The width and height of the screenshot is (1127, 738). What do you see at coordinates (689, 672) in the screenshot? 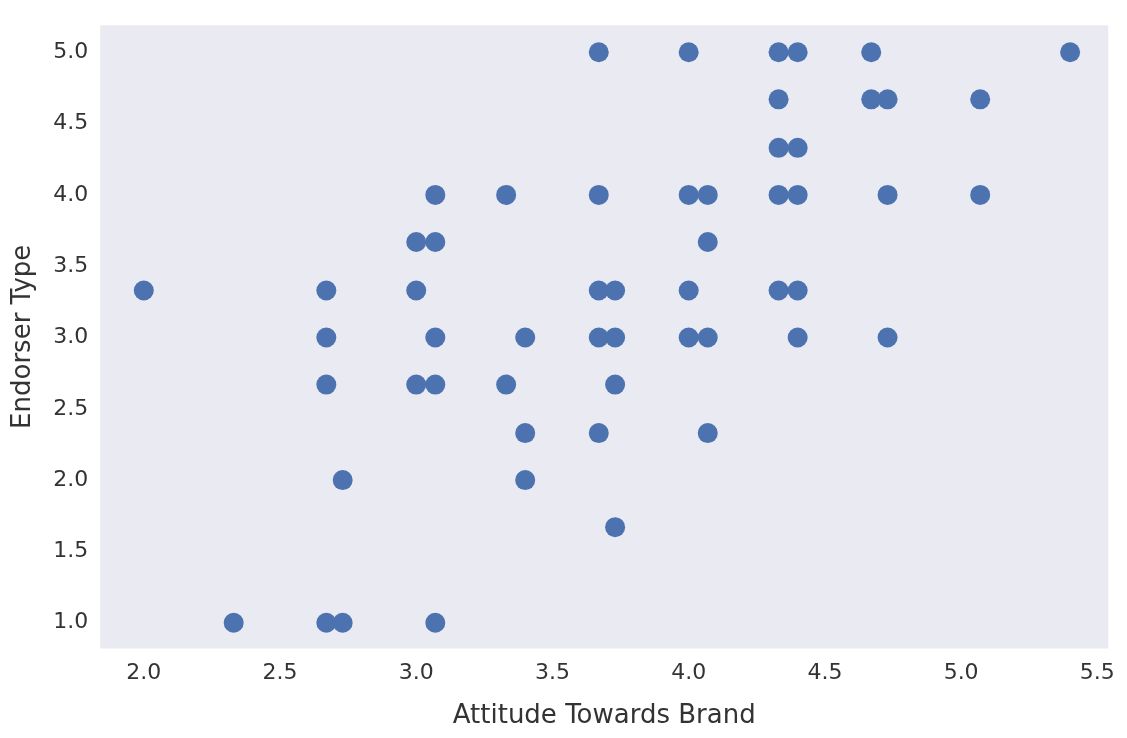
I see `x-tick-label: 4.0` at bounding box center [689, 672].